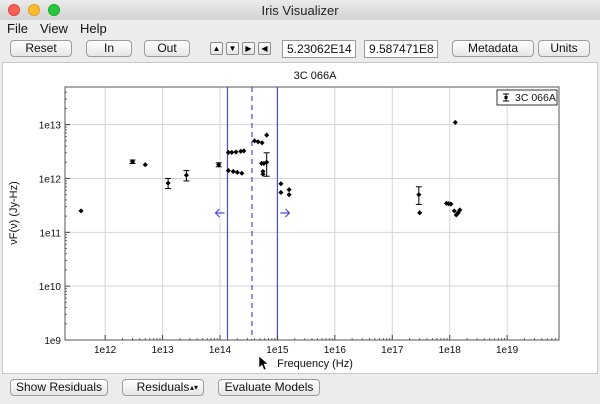  I want to click on menu-bar: File View Help, so click(300, 29).